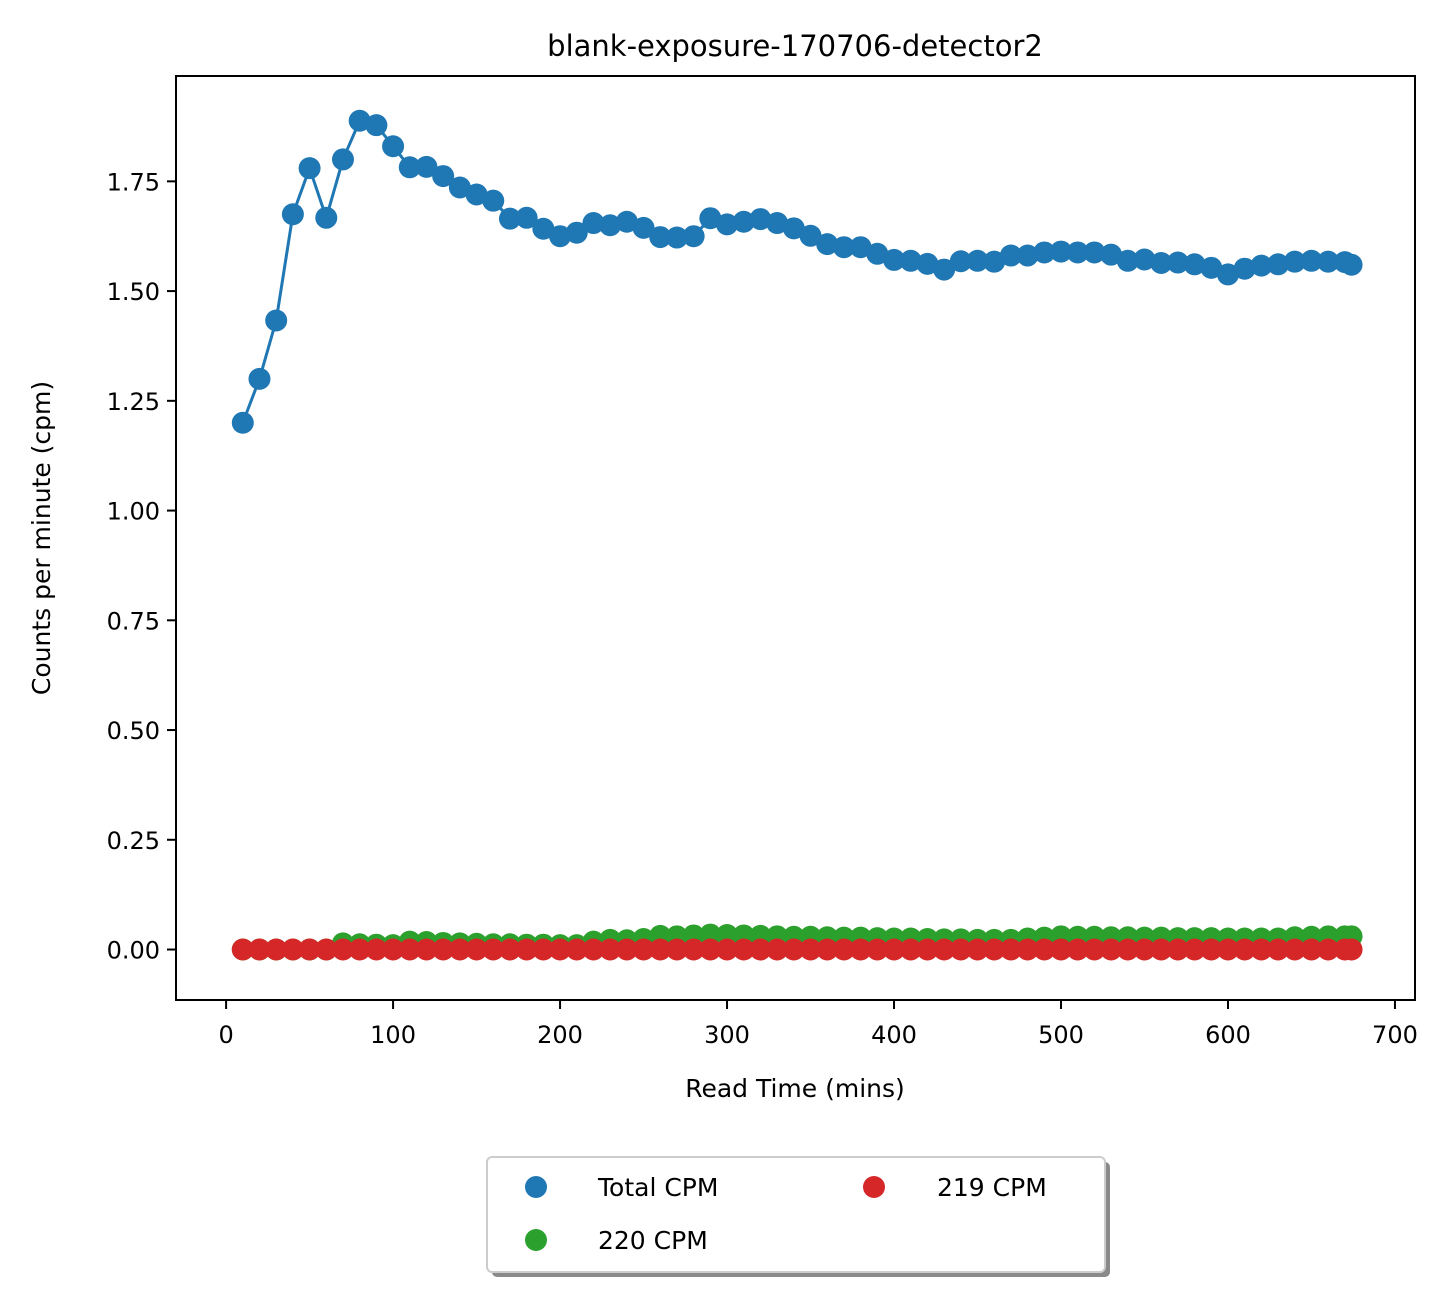 The width and height of the screenshot is (1452, 1294). What do you see at coordinates (795, 46) in the screenshot?
I see `chart-title: blank-exposure-170706-detector2` at bounding box center [795, 46].